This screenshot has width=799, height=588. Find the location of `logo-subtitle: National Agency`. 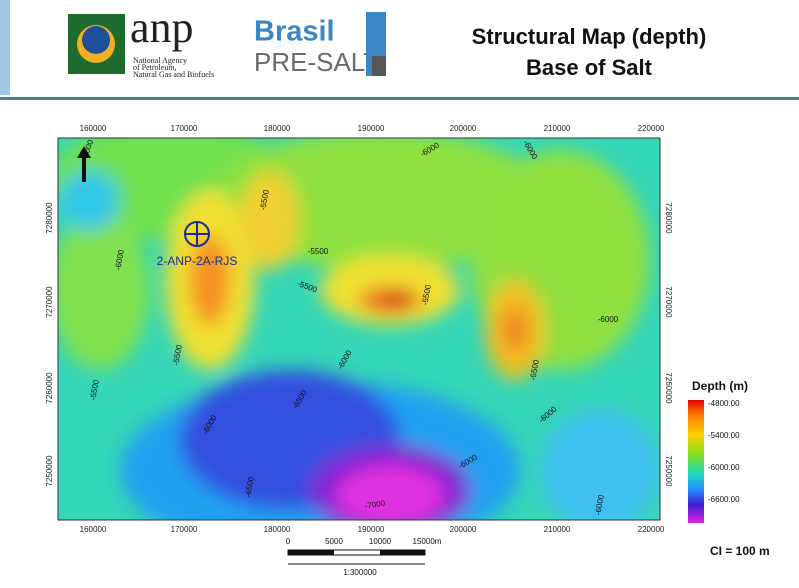

logo-subtitle: National Agency is located at coordinates (160, 60).